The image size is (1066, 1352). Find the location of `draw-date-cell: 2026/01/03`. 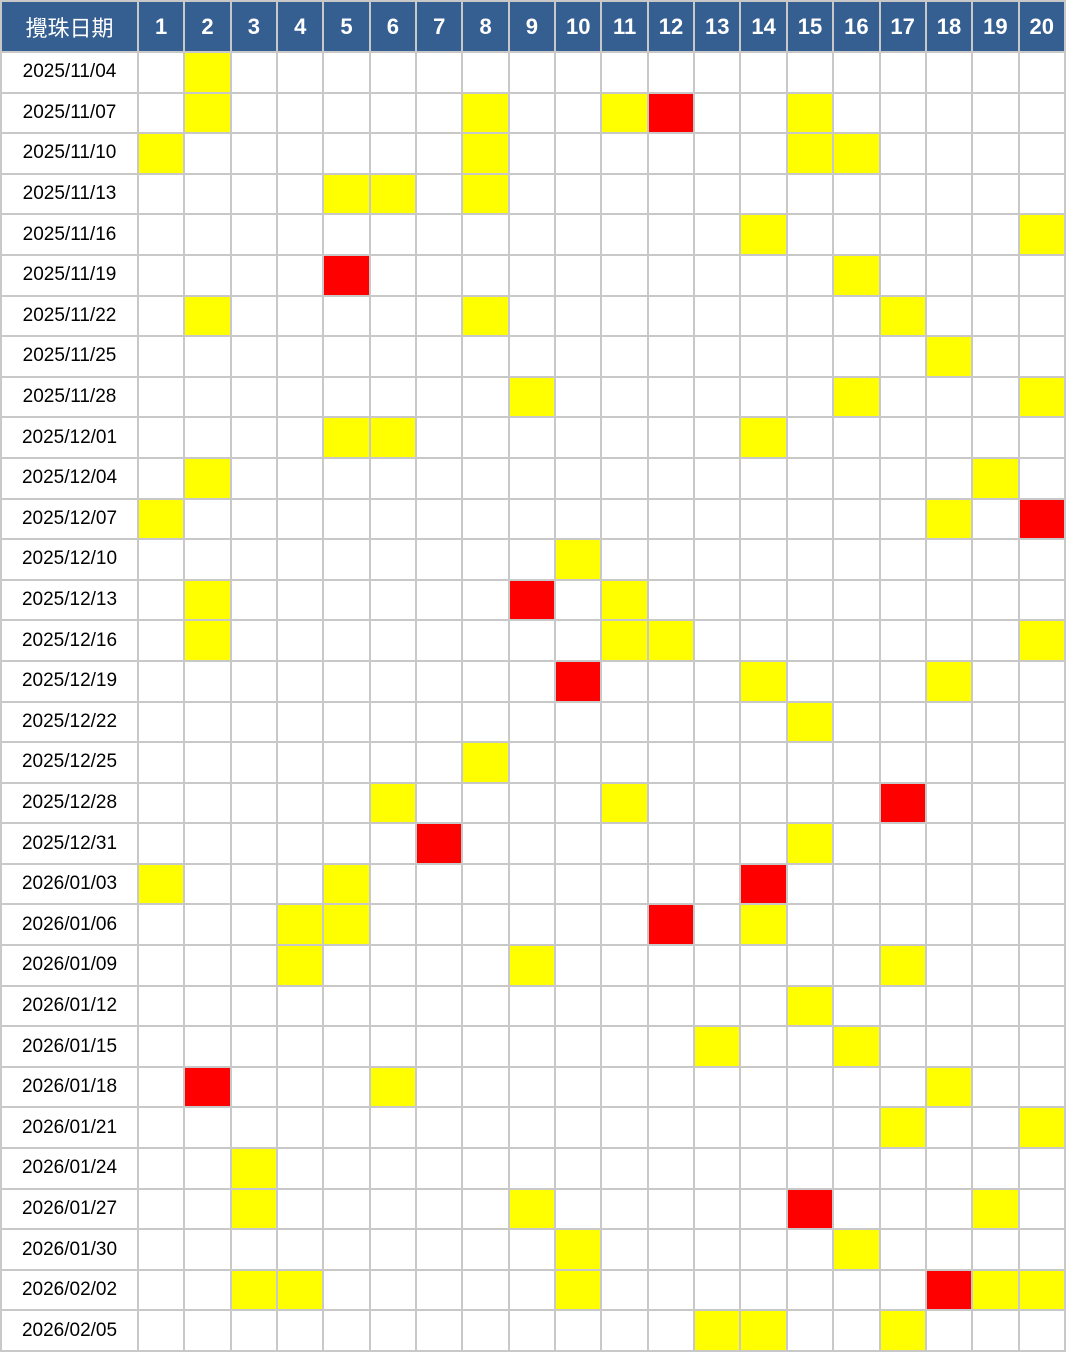

draw-date-cell: 2026/01/03 is located at coordinates (69, 884).